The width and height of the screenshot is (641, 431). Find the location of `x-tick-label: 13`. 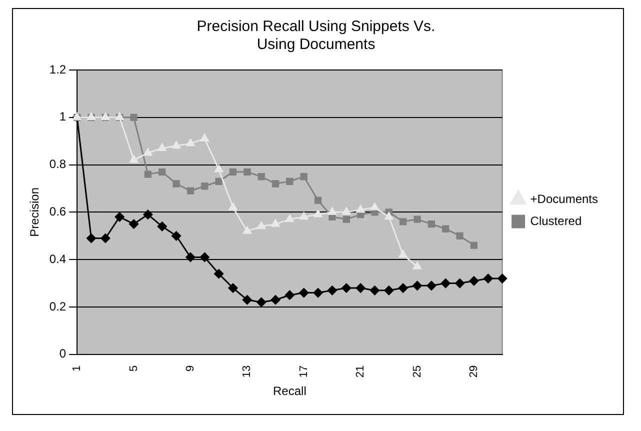

x-tick-label: 13 is located at coordinates (247, 371).